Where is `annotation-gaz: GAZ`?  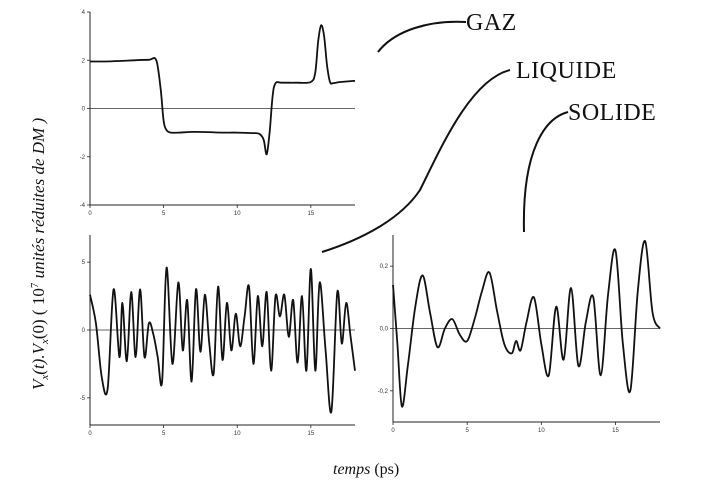
annotation-gaz: GAZ is located at coordinates (491, 23).